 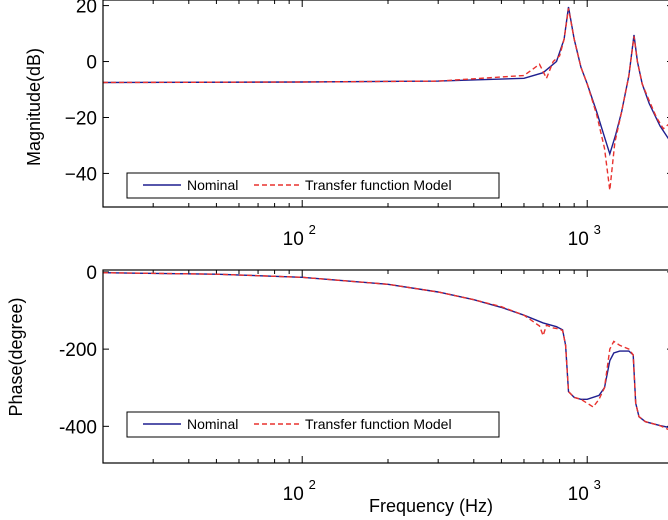 I want to click on ytick-label: −40, so click(x=81, y=174).